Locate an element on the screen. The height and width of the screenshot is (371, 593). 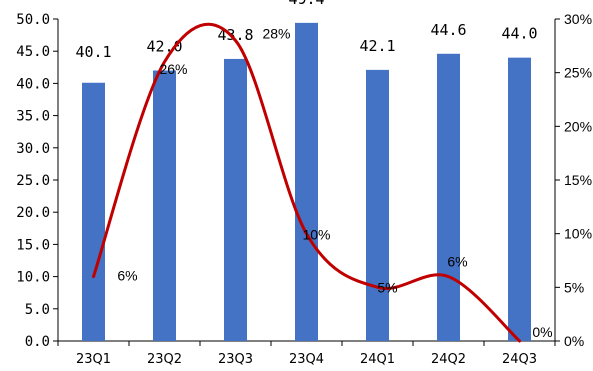
line-data-label: 26% is located at coordinates (173, 69).